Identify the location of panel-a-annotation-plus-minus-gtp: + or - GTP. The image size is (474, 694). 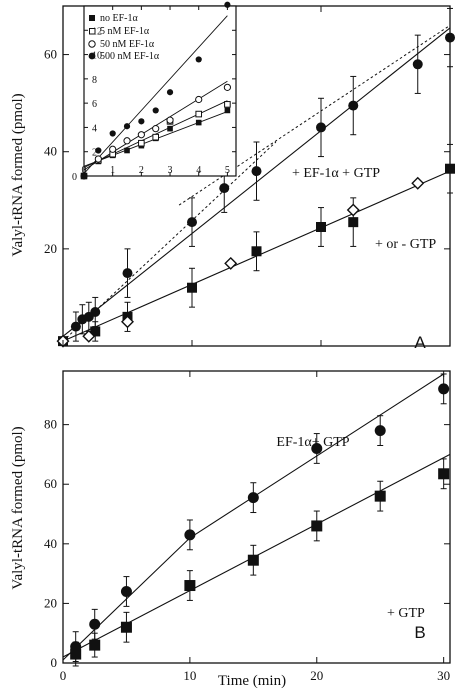
(405, 244).